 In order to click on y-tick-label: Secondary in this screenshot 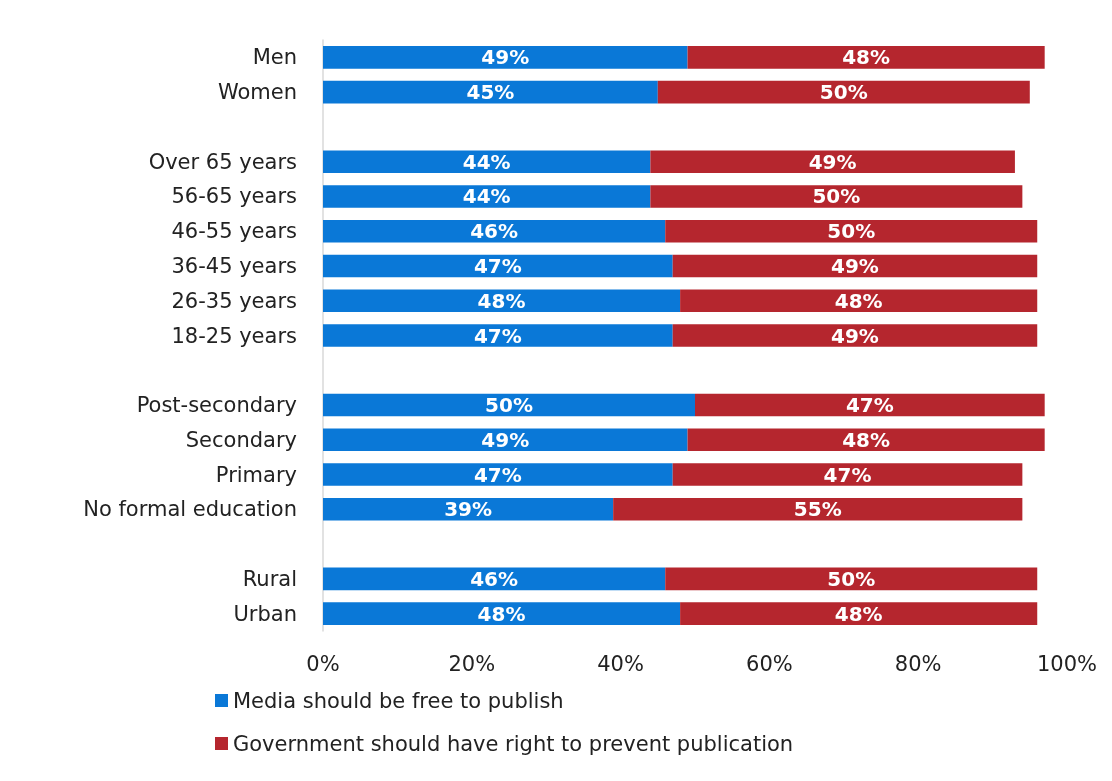, I will do `click(241, 439)`.